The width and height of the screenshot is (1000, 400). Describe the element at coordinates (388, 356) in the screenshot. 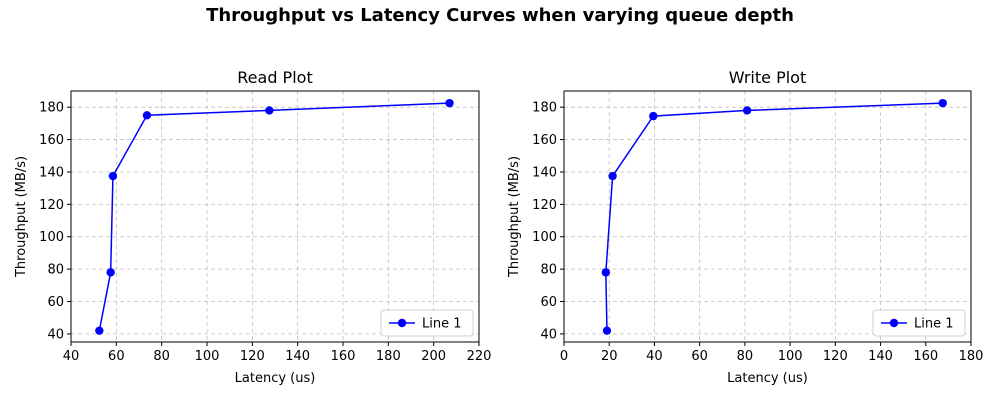

I see `read-x-tick-label-7: 180` at that location.